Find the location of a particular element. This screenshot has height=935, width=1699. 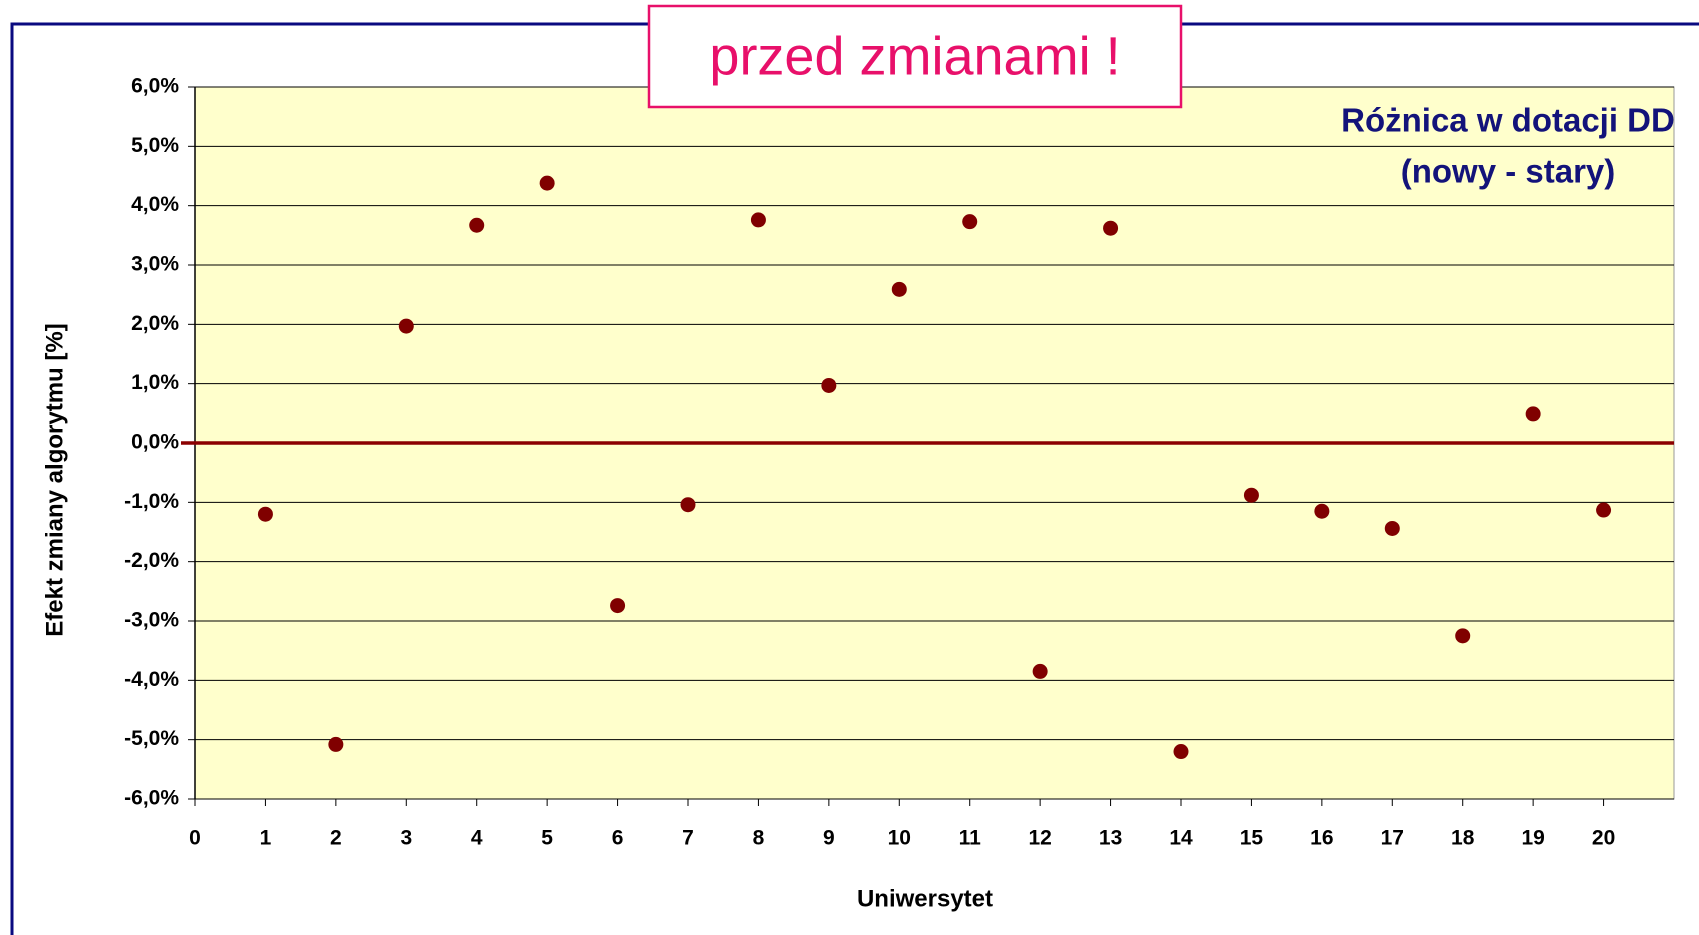

x-tick-label: 7 is located at coordinates (688, 838).